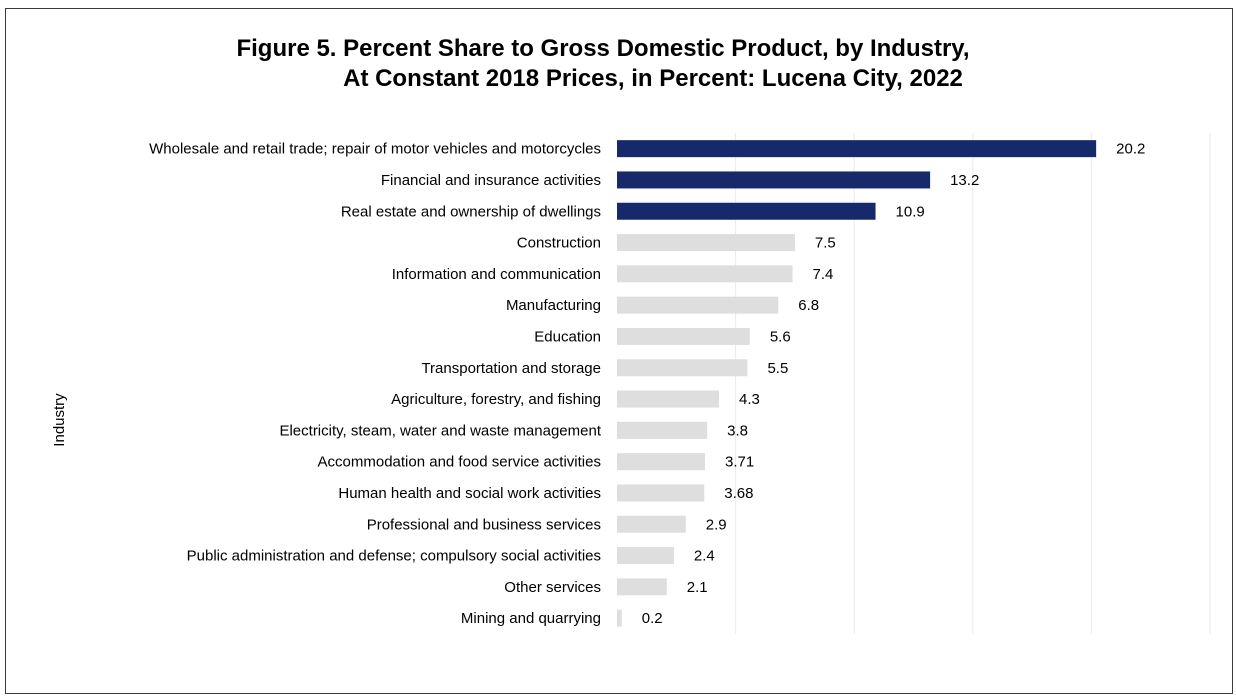 The height and width of the screenshot is (697, 1236). What do you see at coordinates (738, 493) in the screenshot?
I see `value-label-11: 3.68` at bounding box center [738, 493].